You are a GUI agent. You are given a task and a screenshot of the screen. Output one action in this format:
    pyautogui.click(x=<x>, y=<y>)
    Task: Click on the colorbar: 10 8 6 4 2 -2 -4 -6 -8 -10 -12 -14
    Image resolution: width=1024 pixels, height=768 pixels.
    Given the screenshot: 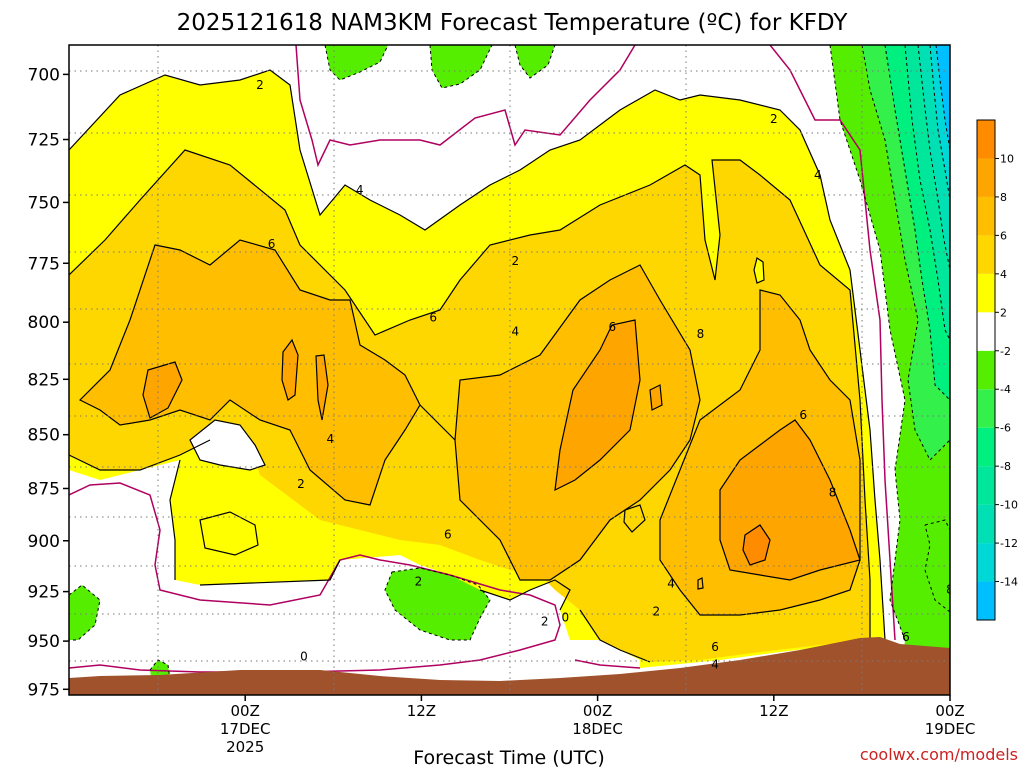 What is the action you would take?
    pyautogui.click(x=997, y=370)
    